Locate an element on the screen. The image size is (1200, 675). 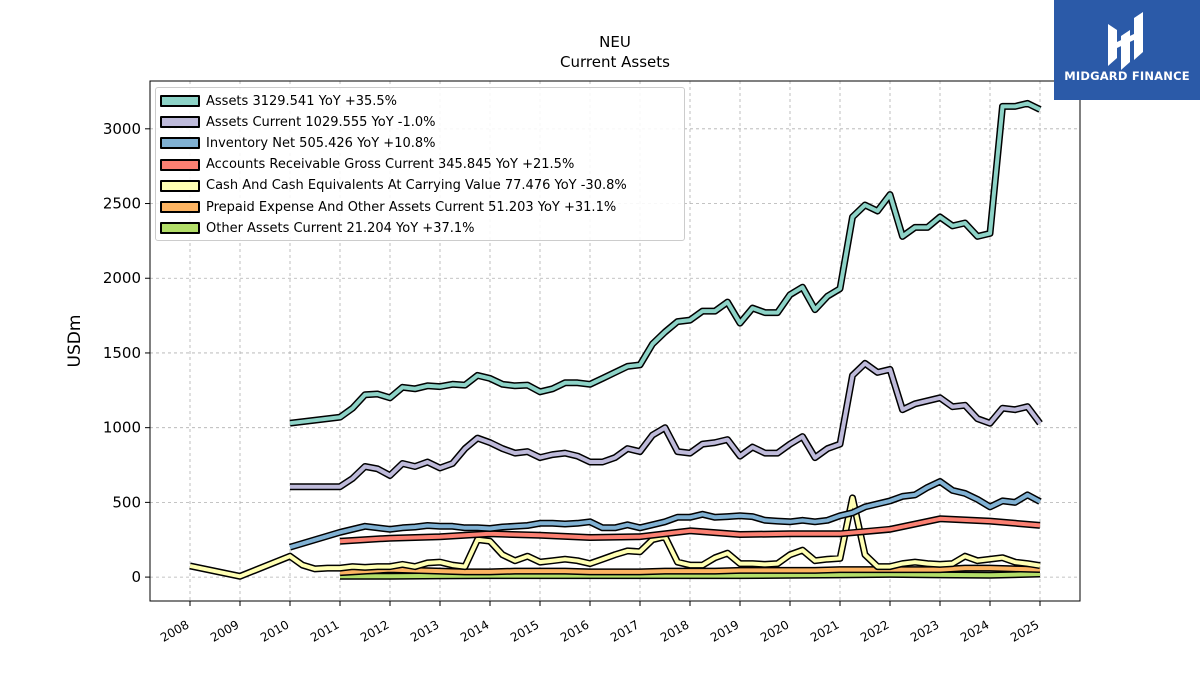
legend-label: Assets 3129.541 YoY +35.5% is located at coordinates (302, 101).